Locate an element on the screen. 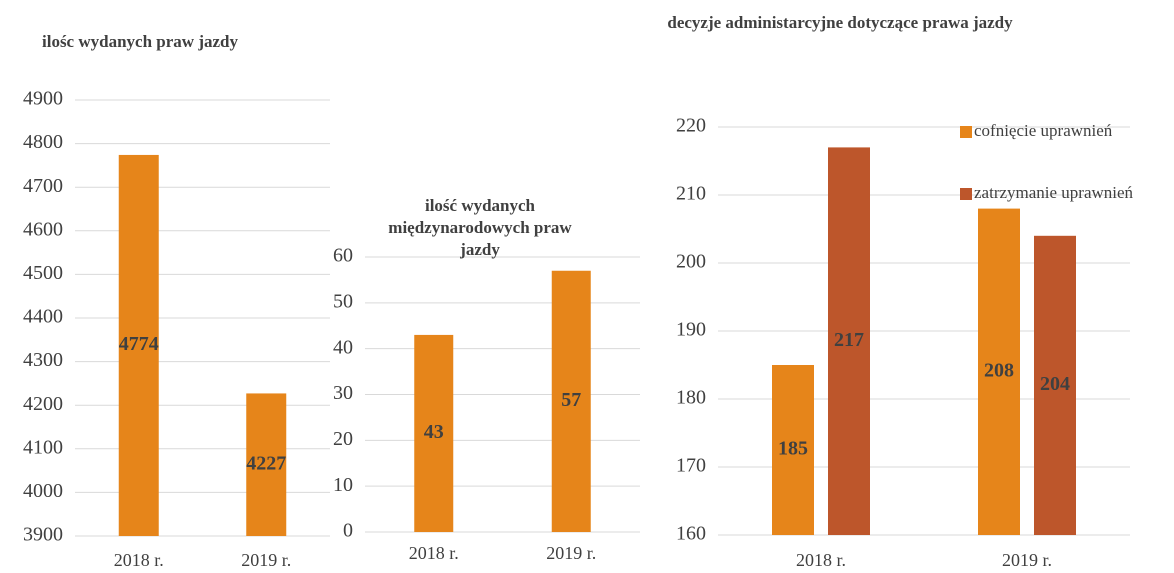 This screenshot has height=573, width=1174. y-tick-label: 4000 is located at coordinates (43, 491).